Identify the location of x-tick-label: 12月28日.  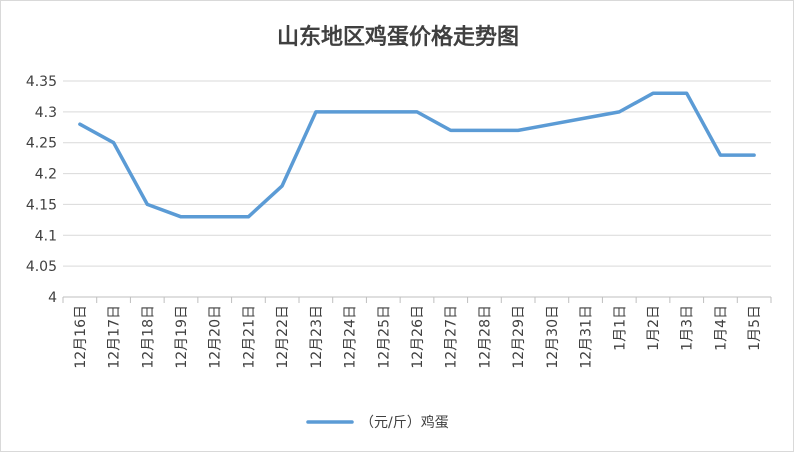
(485, 337).